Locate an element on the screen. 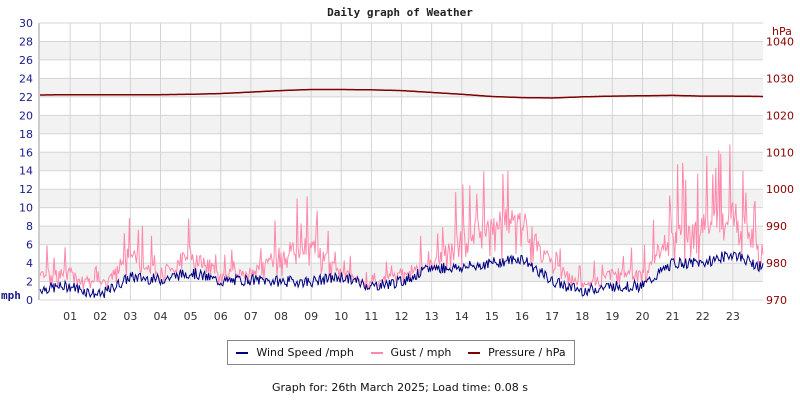  svg-text: 1020 is located at coordinates (780, 115).